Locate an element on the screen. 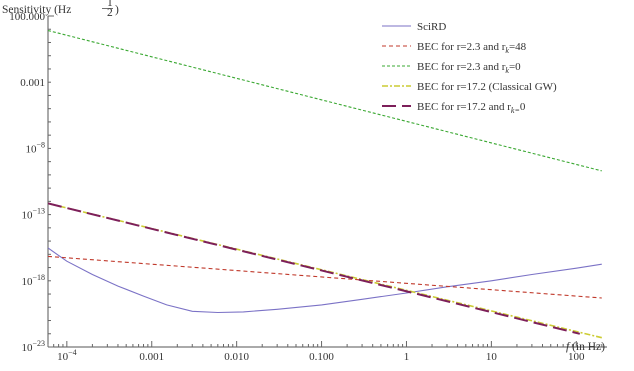 Image resolution: width=634 pixels, height=371 pixels. y-tick-label: 10−23 is located at coordinates (33, 346).